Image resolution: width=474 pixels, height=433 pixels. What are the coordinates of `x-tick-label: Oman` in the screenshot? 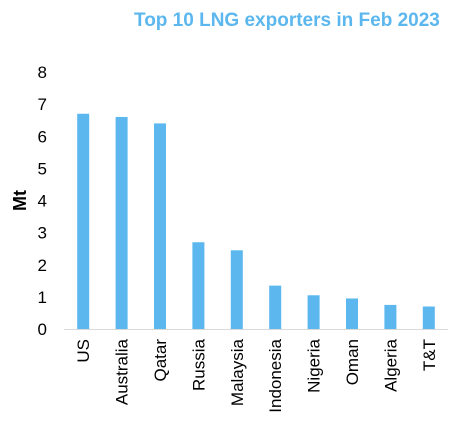 It's located at (352, 362).